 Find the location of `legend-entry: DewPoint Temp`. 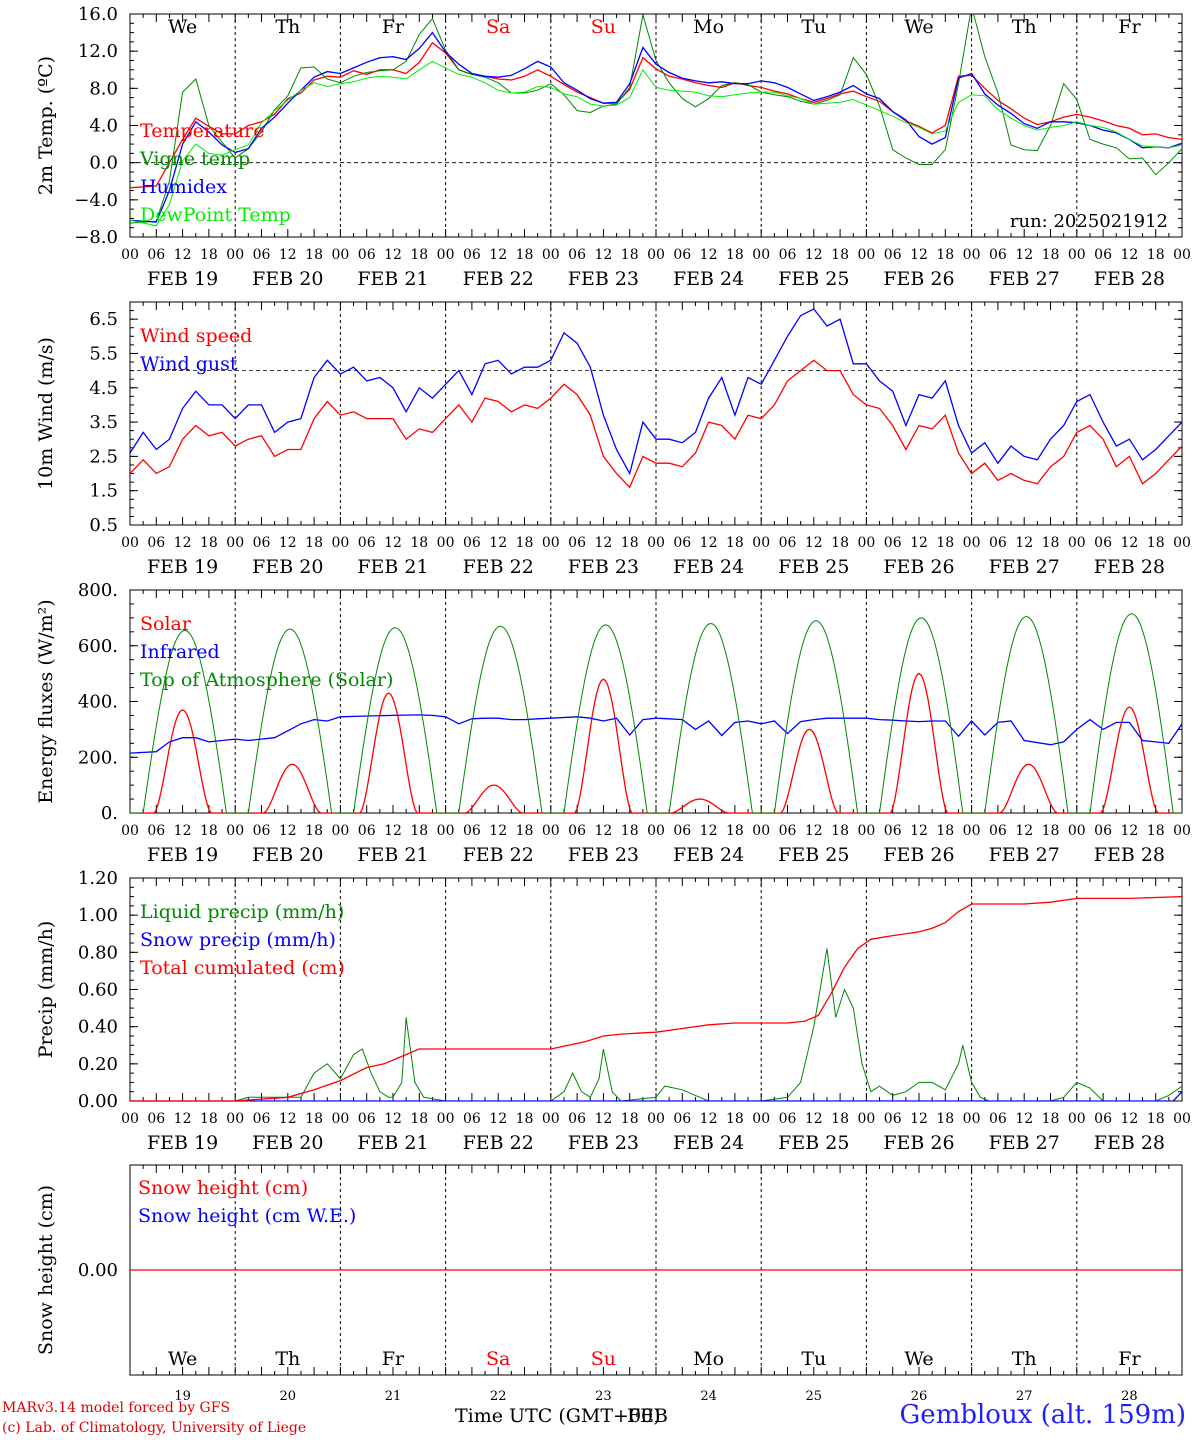

legend-entry: DewPoint Temp is located at coordinates (215, 215).